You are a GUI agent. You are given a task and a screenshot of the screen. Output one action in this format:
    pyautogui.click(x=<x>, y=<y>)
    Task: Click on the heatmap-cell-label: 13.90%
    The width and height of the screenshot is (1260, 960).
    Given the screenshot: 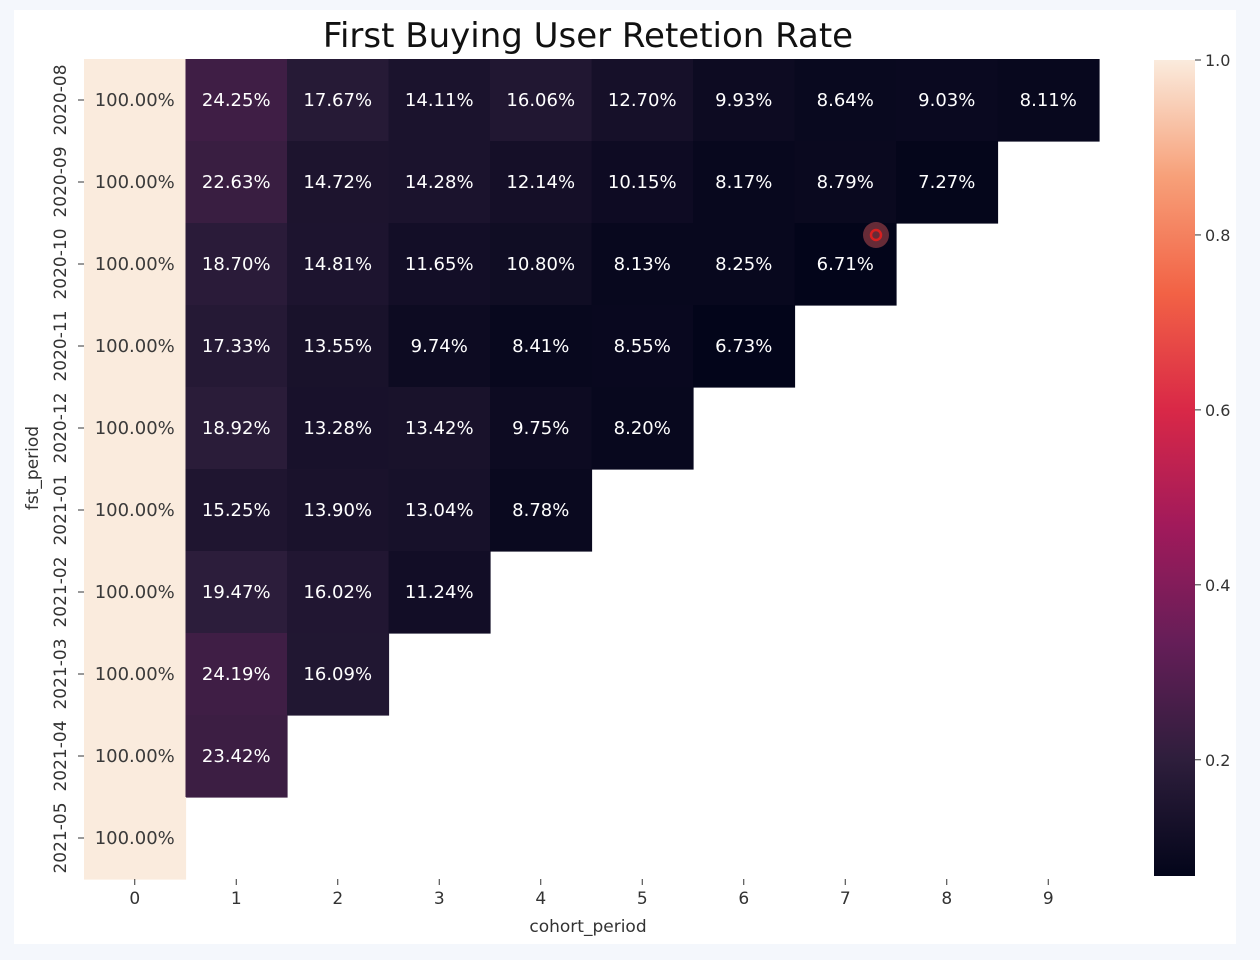 What is the action you would take?
    pyautogui.click(x=337, y=510)
    